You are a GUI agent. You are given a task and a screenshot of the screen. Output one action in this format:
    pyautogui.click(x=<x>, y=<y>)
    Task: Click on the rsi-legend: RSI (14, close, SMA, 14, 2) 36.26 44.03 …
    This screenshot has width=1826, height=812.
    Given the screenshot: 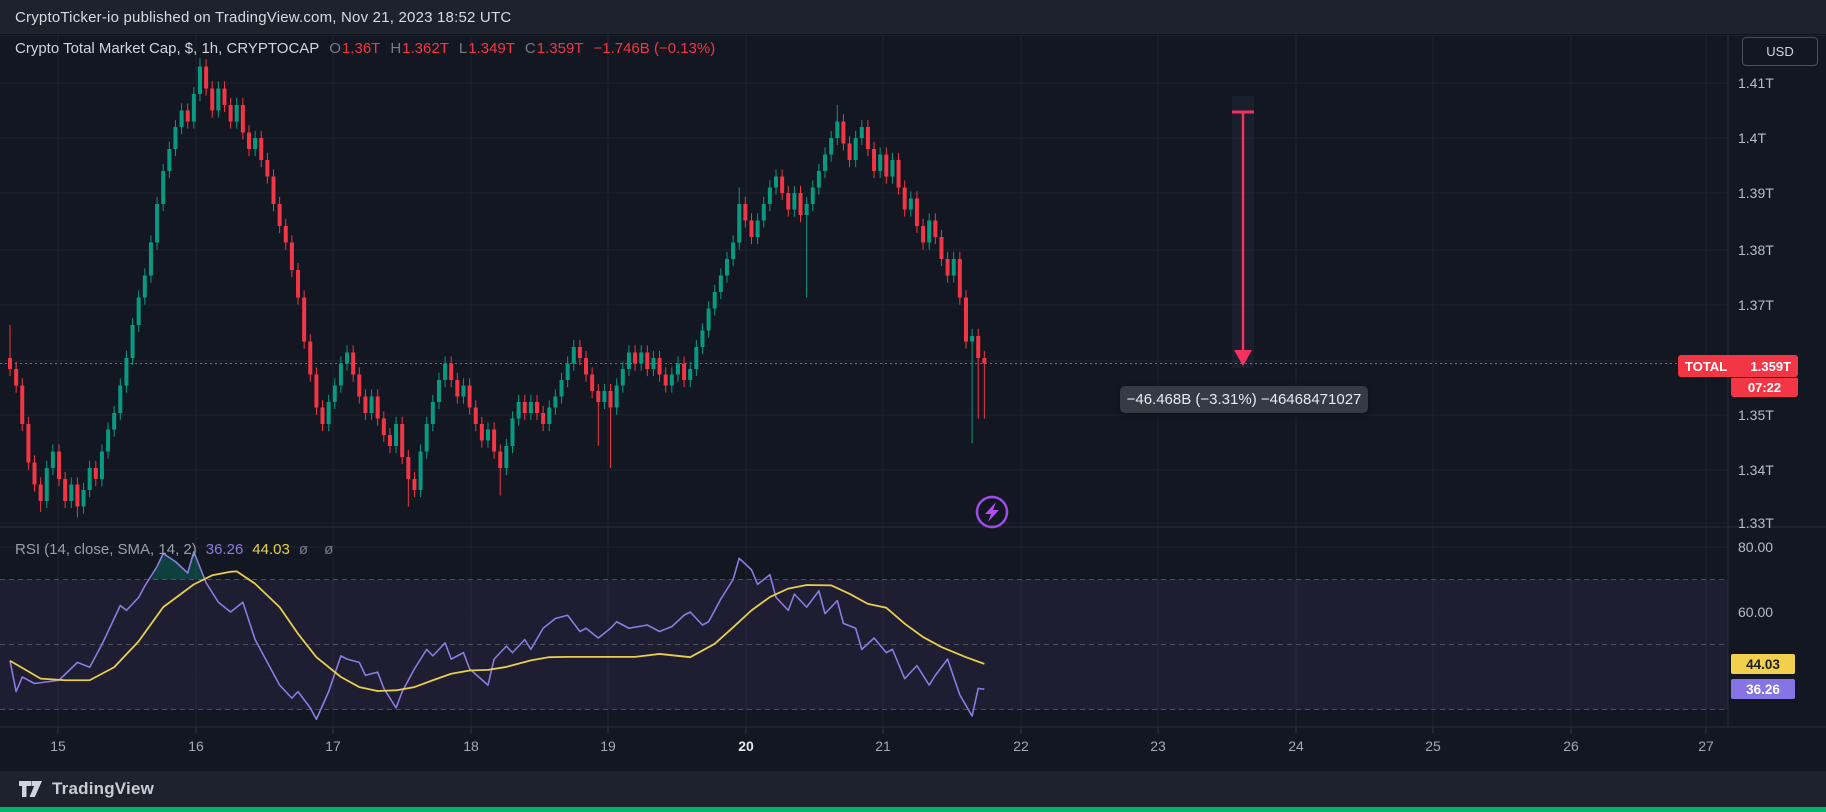 What is the action you would take?
    pyautogui.click(x=177, y=549)
    